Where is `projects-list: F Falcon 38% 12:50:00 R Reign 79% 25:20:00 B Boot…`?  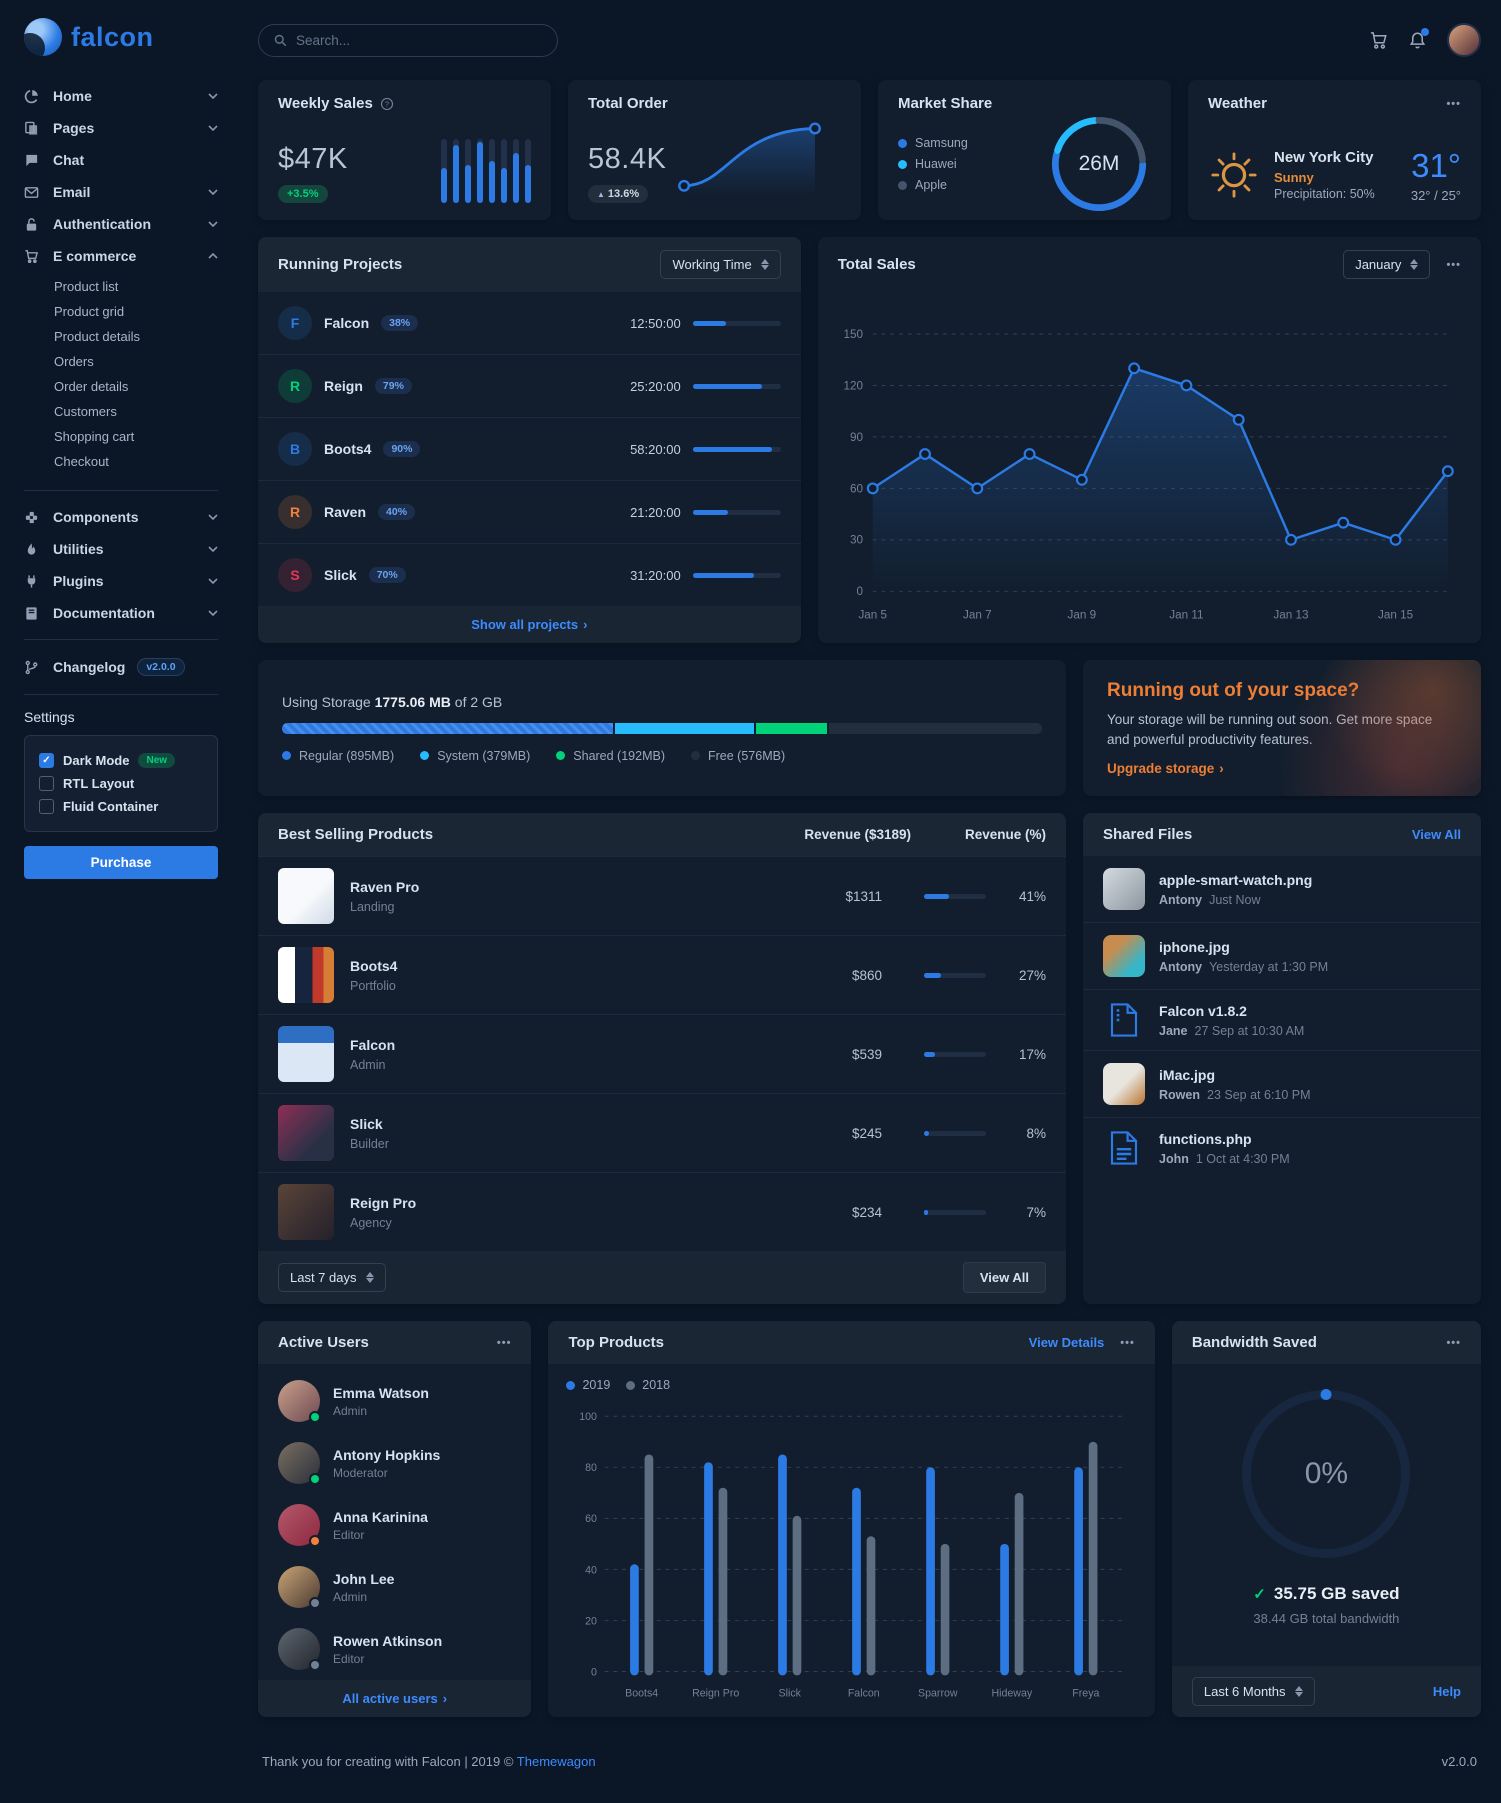
projects-list: F Falcon 38% 12:50:00 R Reign 79% 25:20:00 B Boot… is located at coordinates (529, 449).